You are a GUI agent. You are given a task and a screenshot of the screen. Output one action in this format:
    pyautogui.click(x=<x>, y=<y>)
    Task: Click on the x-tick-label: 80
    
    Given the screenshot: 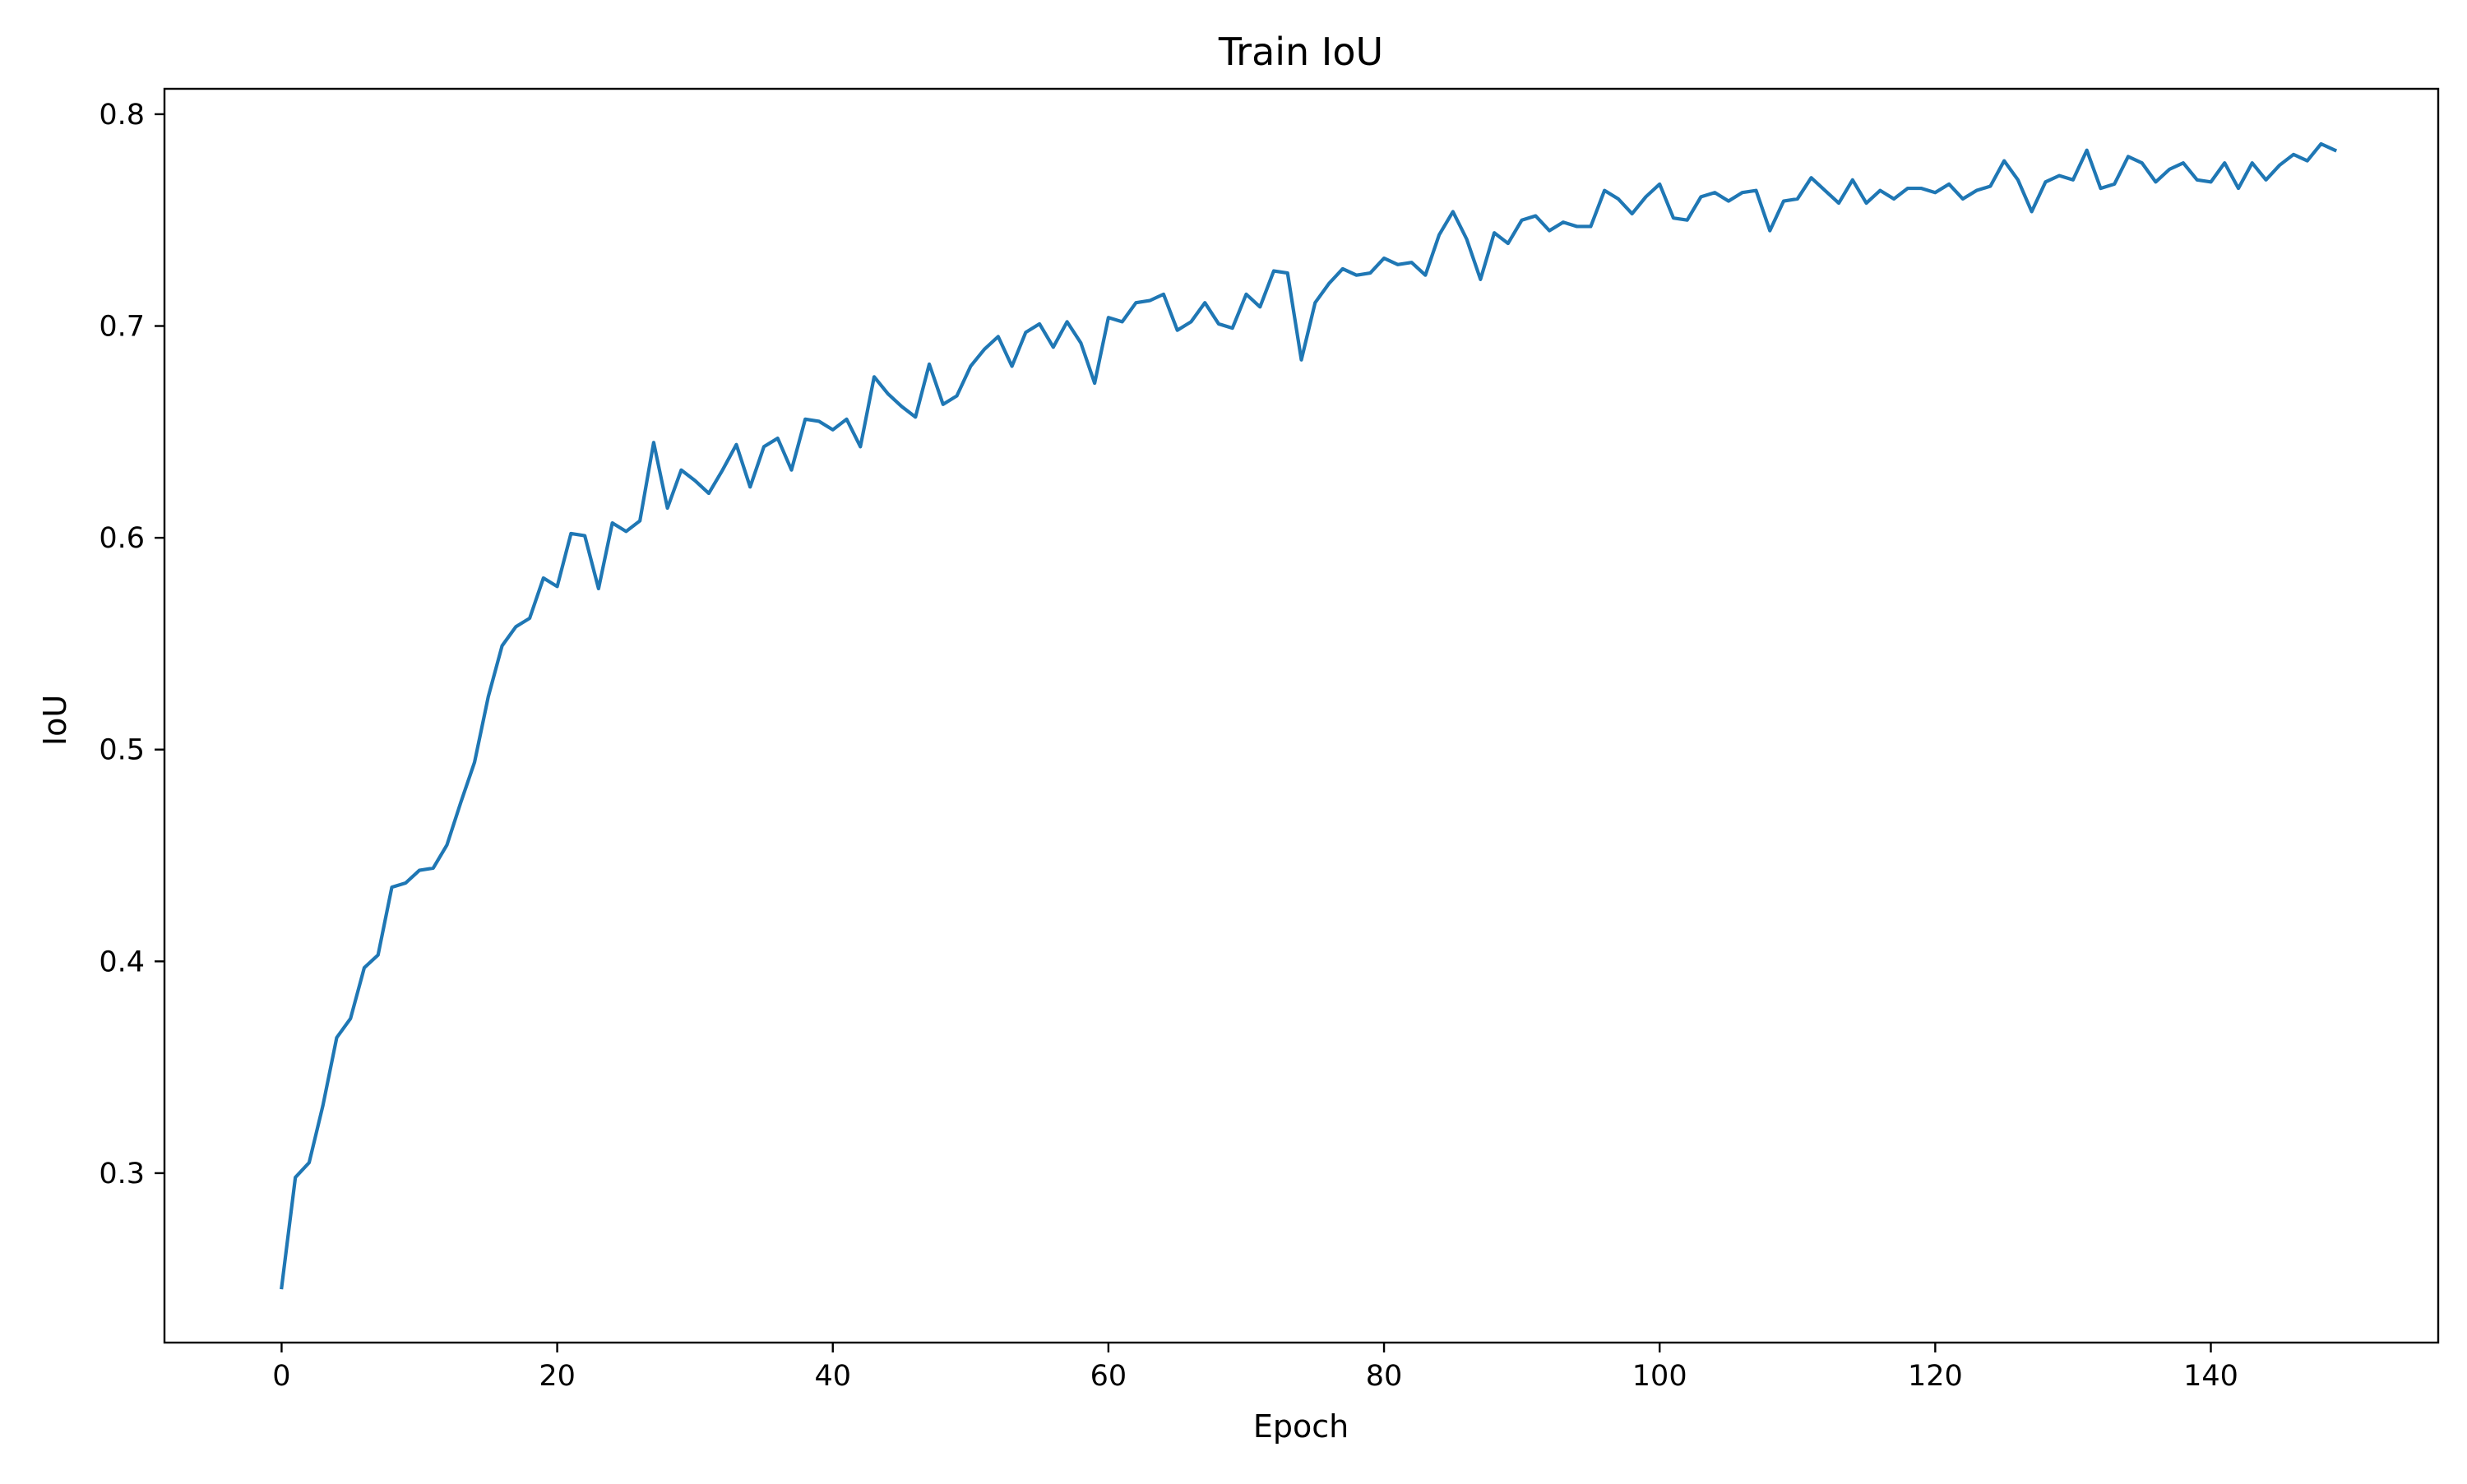 What is the action you would take?
    pyautogui.click(x=1384, y=1376)
    